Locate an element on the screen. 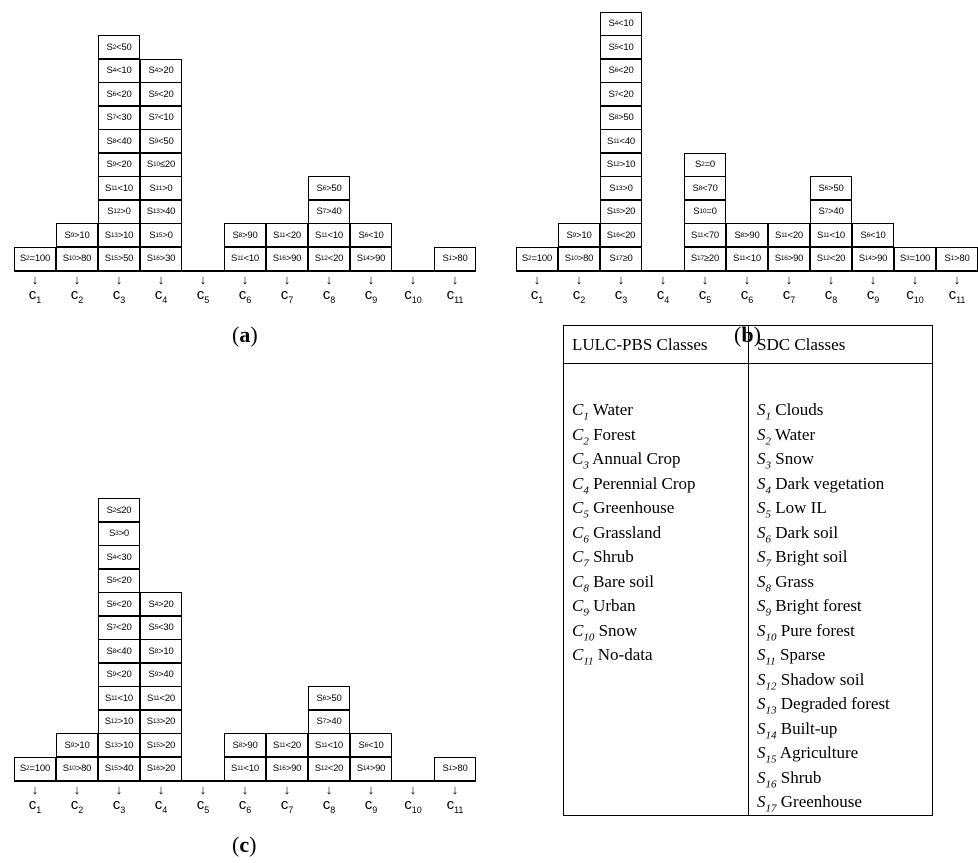 This screenshot has height=863, width=978. rule-cell: S 13 >40 is located at coordinates (161, 211).